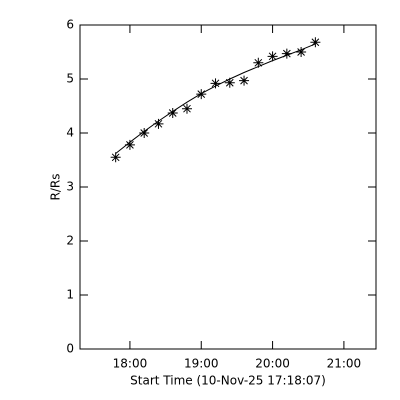 This screenshot has width=400, height=400. What do you see at coordinates (201, 364) in the screenshot?
I see `x-tick-label: 19:00` at bounding box center [201, 364].